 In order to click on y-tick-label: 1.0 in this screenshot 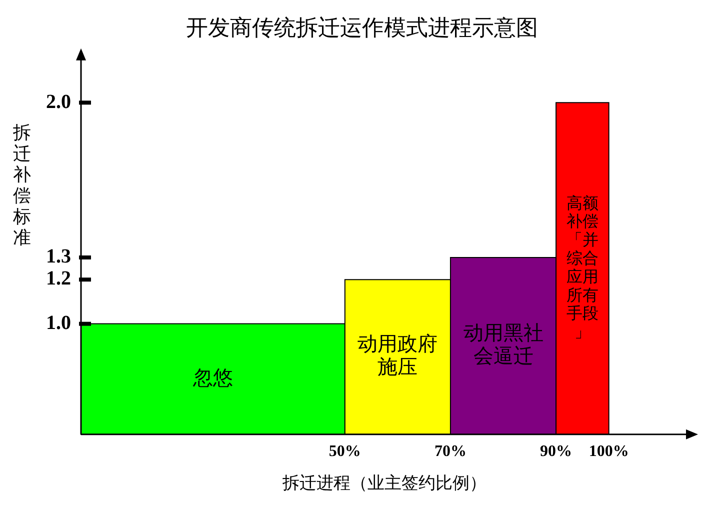, I will do `click(58, 323)`.